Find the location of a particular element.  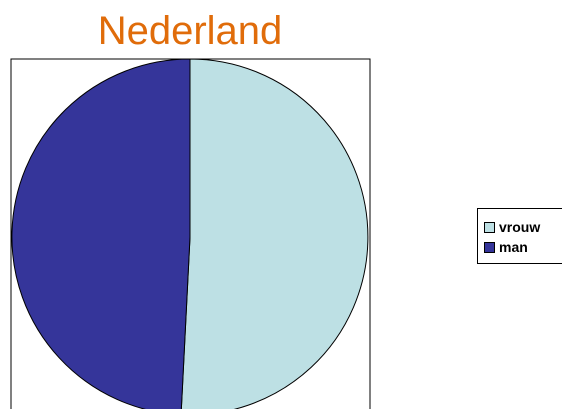

legend-item: vrouw is located at coordinates (523, 227).